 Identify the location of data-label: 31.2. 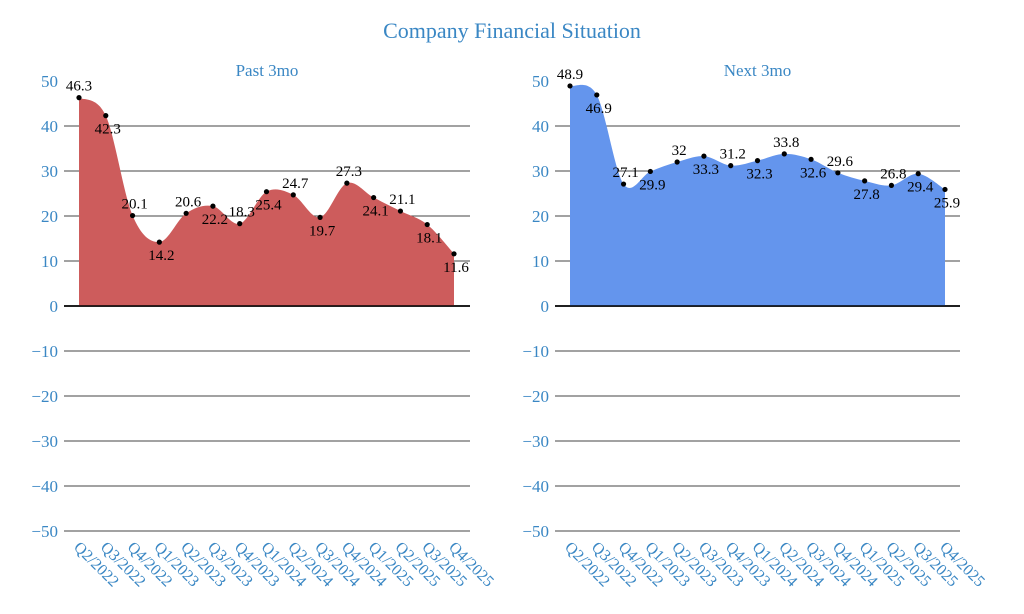
(733, 155).